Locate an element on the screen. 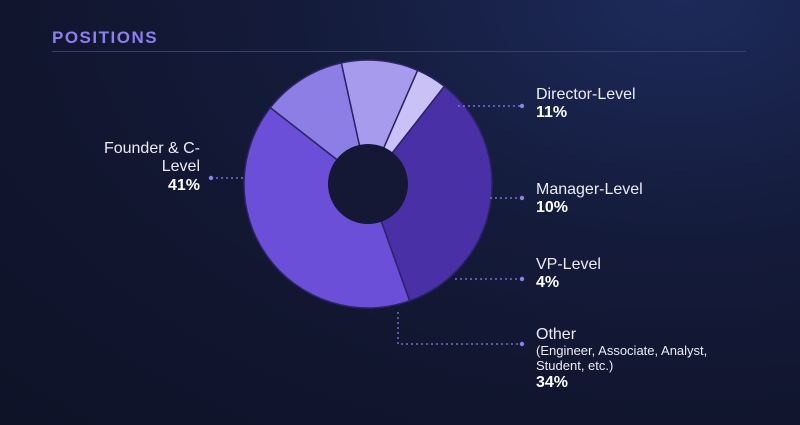 The height and width of the screenshot is (425, 800). donut-hole is located at coordinates (368, 184).